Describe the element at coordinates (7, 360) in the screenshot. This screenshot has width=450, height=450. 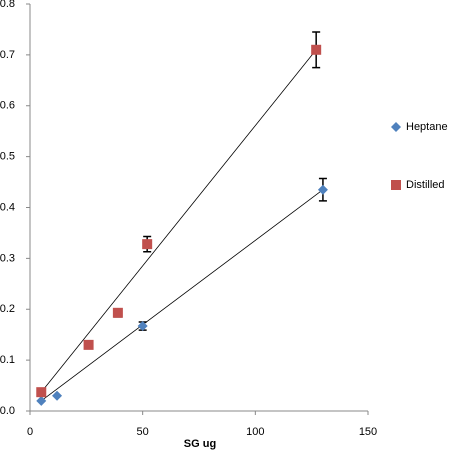
I see `y-tick-label: 0.1` at that location.